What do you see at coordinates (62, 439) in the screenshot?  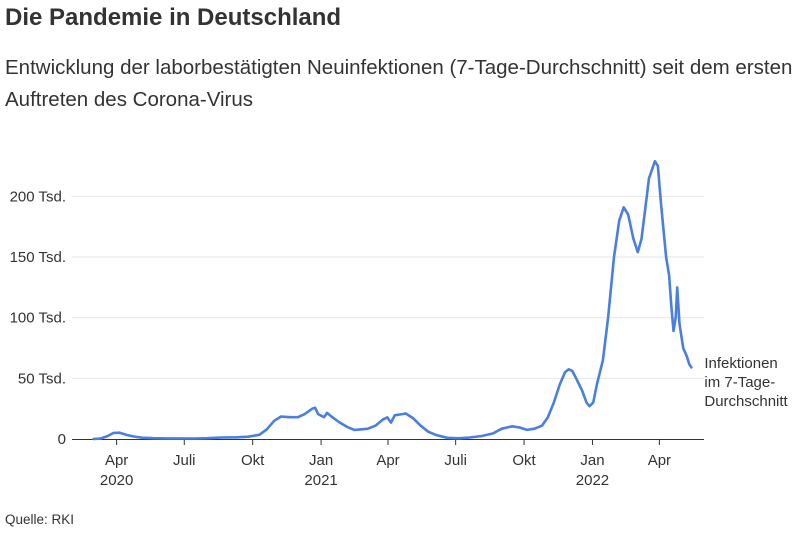 I see `y-tick-label: 0` at bounding box center [62, 439].